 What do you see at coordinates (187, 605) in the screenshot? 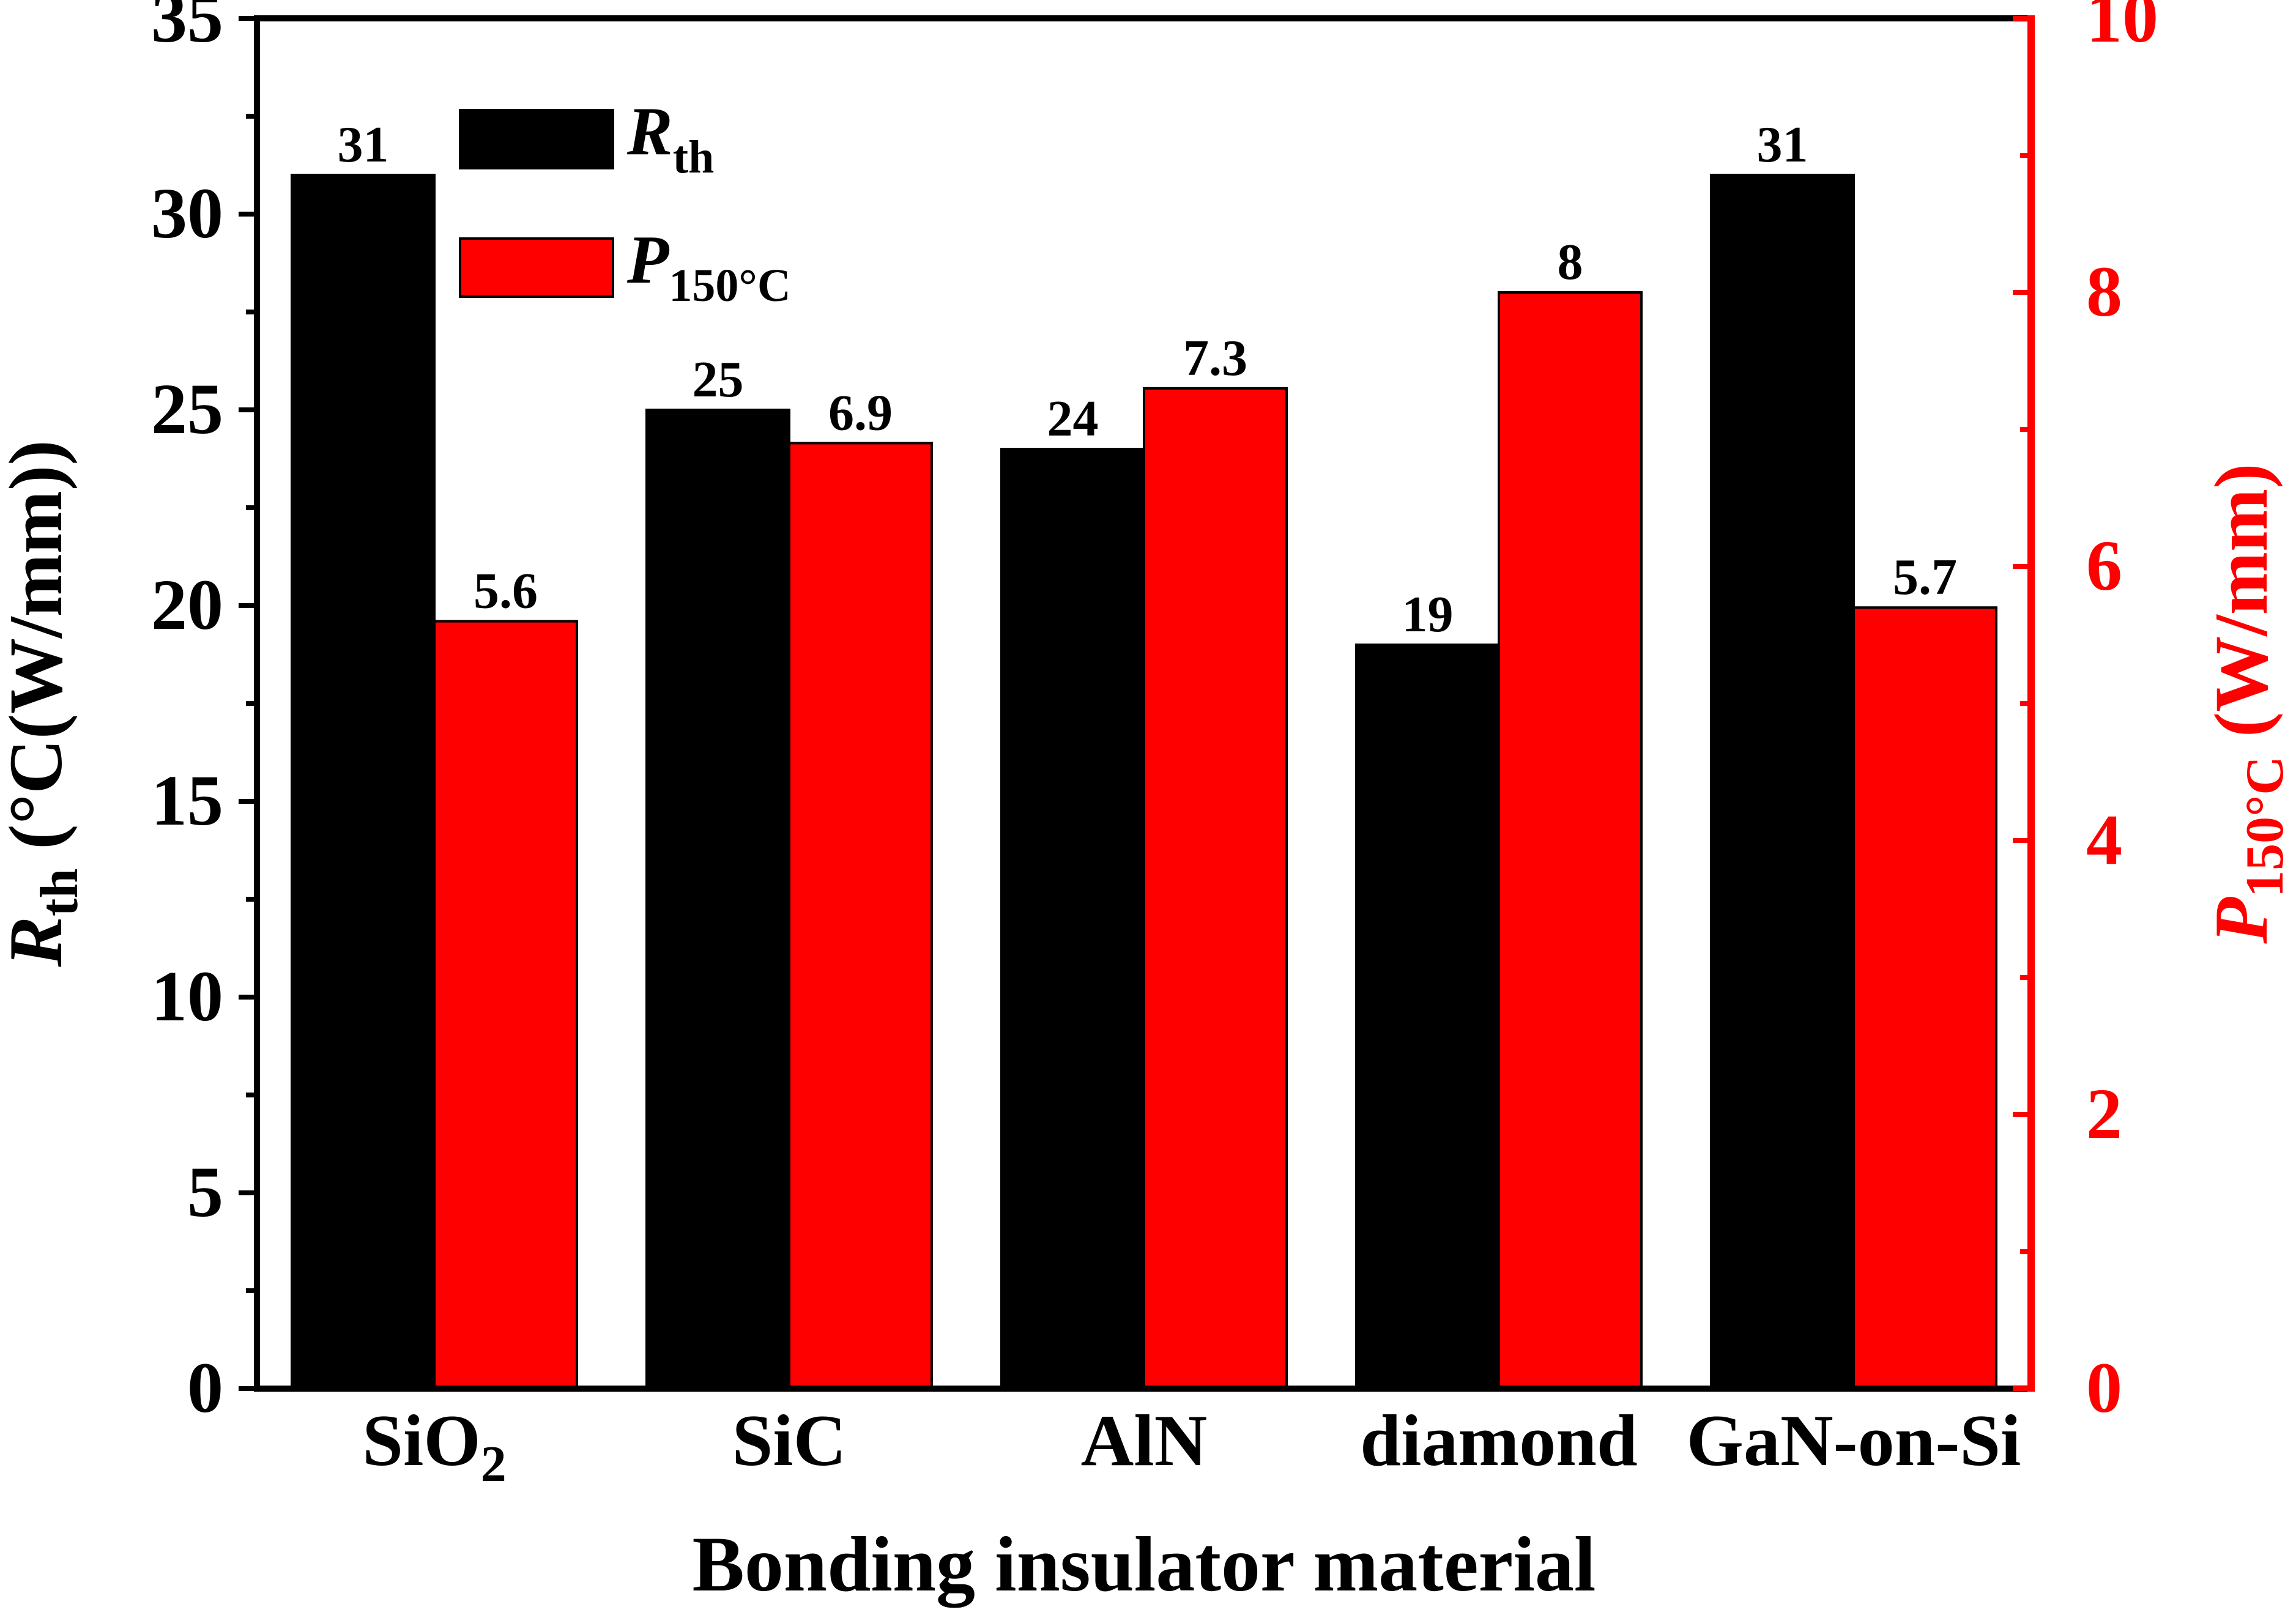
I see `y-left-tick-label: 20` at bounding box center [187, 605].